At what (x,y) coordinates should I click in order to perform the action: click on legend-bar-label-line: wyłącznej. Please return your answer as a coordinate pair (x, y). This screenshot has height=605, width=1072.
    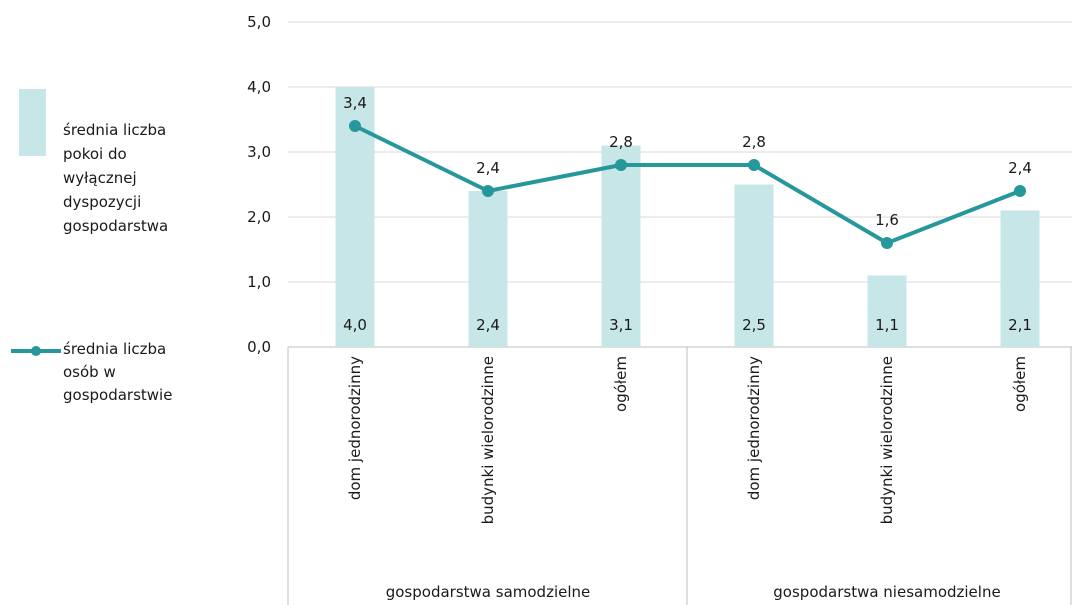
    Looking at the image, I should click on (100, 178).